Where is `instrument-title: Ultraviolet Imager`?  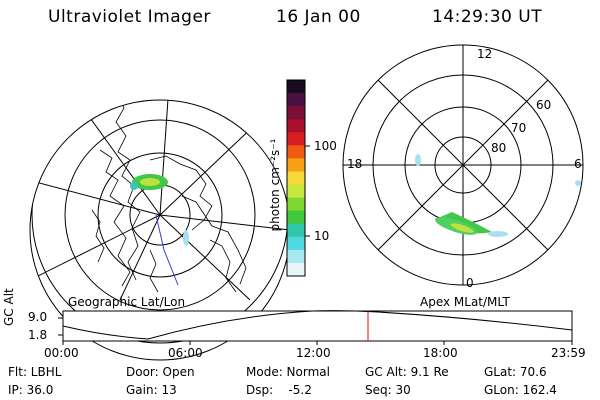 instrument-title: Ultraviolet Imager is located at coordinates (129, 17).